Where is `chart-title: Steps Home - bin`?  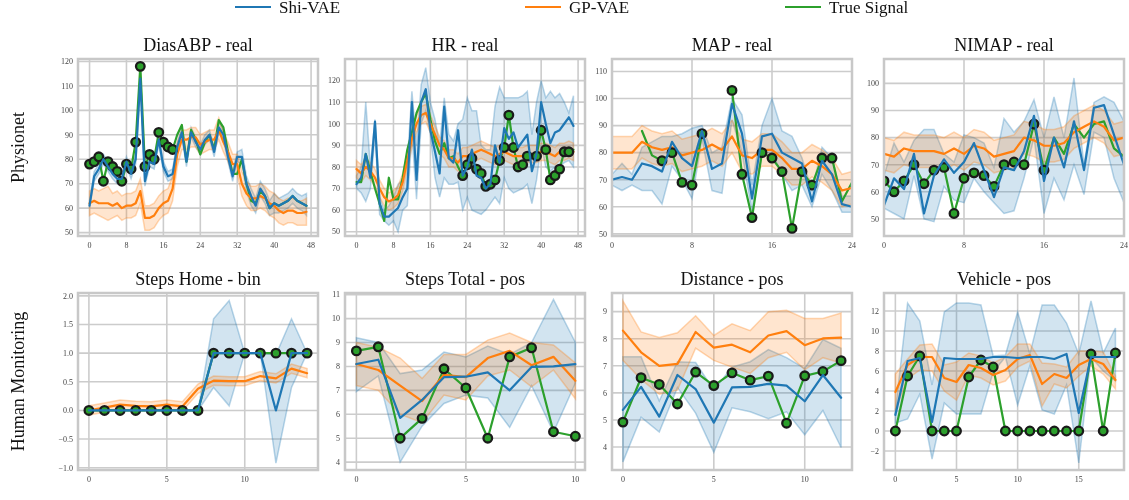
chart-title: Steps Home - bin is located at coordinates (198, 279).